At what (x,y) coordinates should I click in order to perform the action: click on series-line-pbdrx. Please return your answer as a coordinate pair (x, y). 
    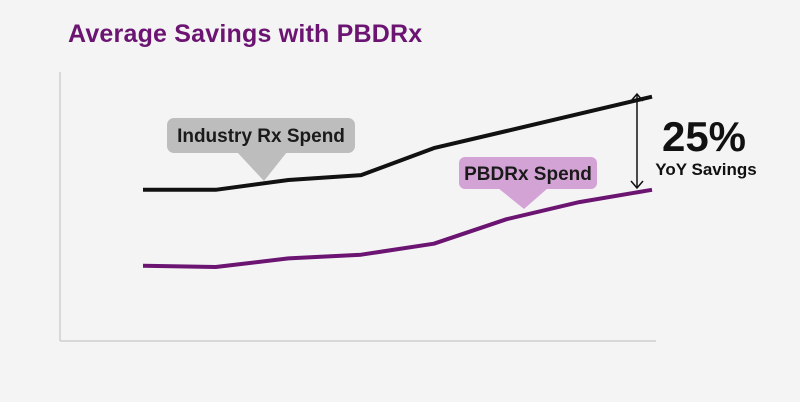
    Looking at the image, I should click on (397, 228).